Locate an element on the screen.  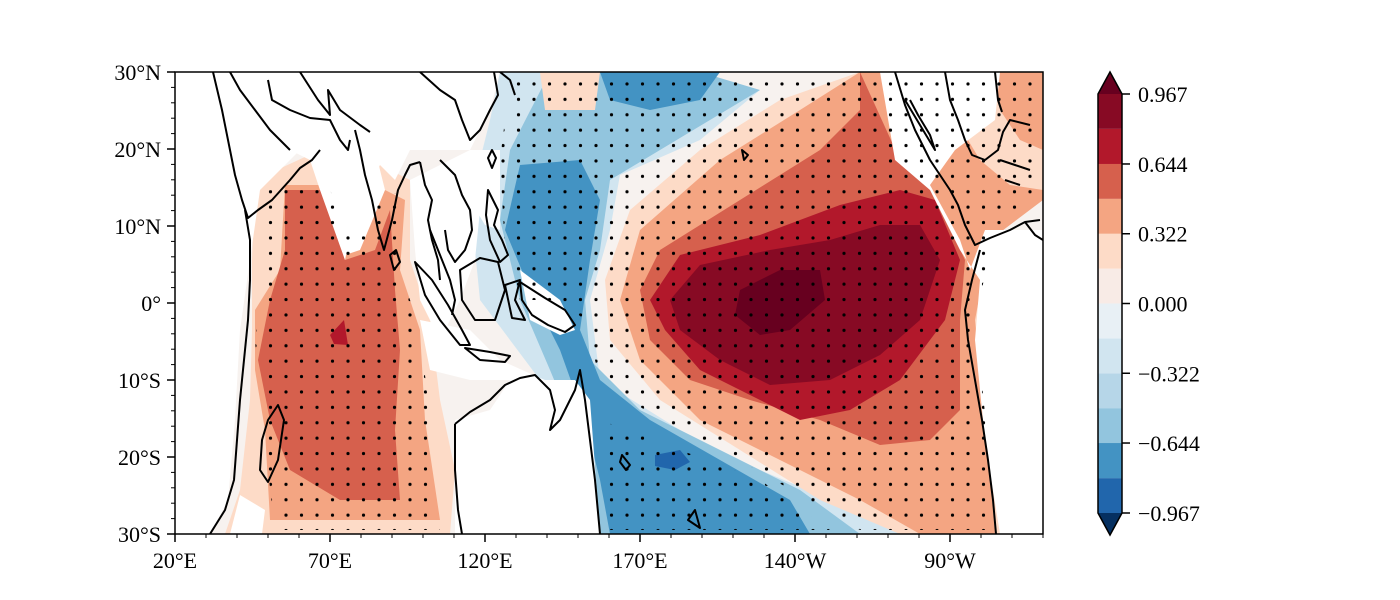
colorbar-tick-label: 0.967 is located at coordinates (1163, 94).